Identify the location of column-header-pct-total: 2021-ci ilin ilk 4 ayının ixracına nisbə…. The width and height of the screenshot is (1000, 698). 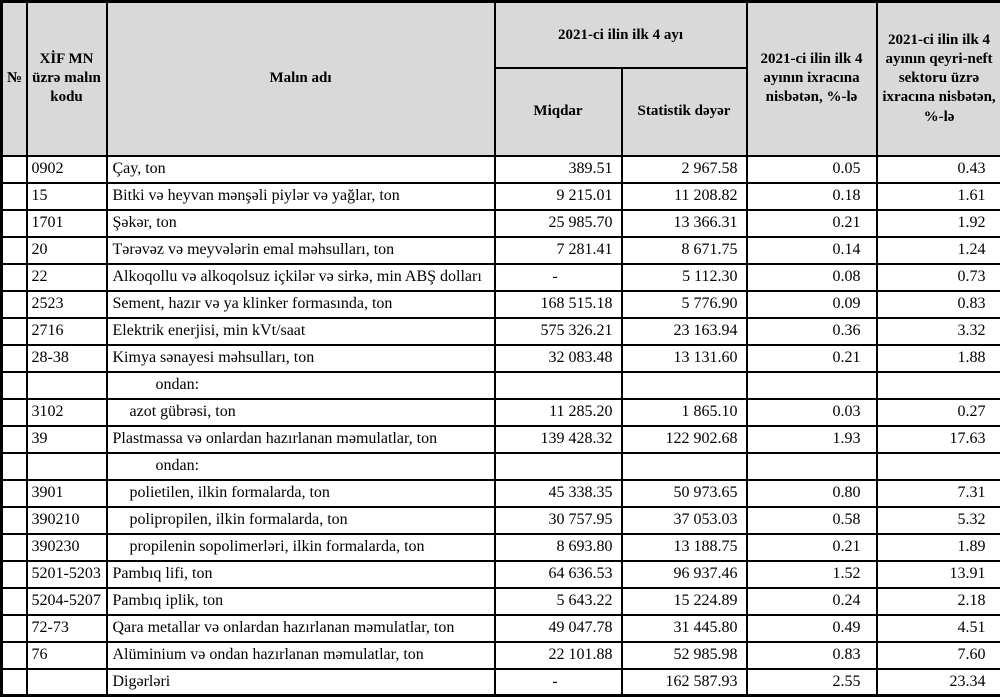
(811, 78).